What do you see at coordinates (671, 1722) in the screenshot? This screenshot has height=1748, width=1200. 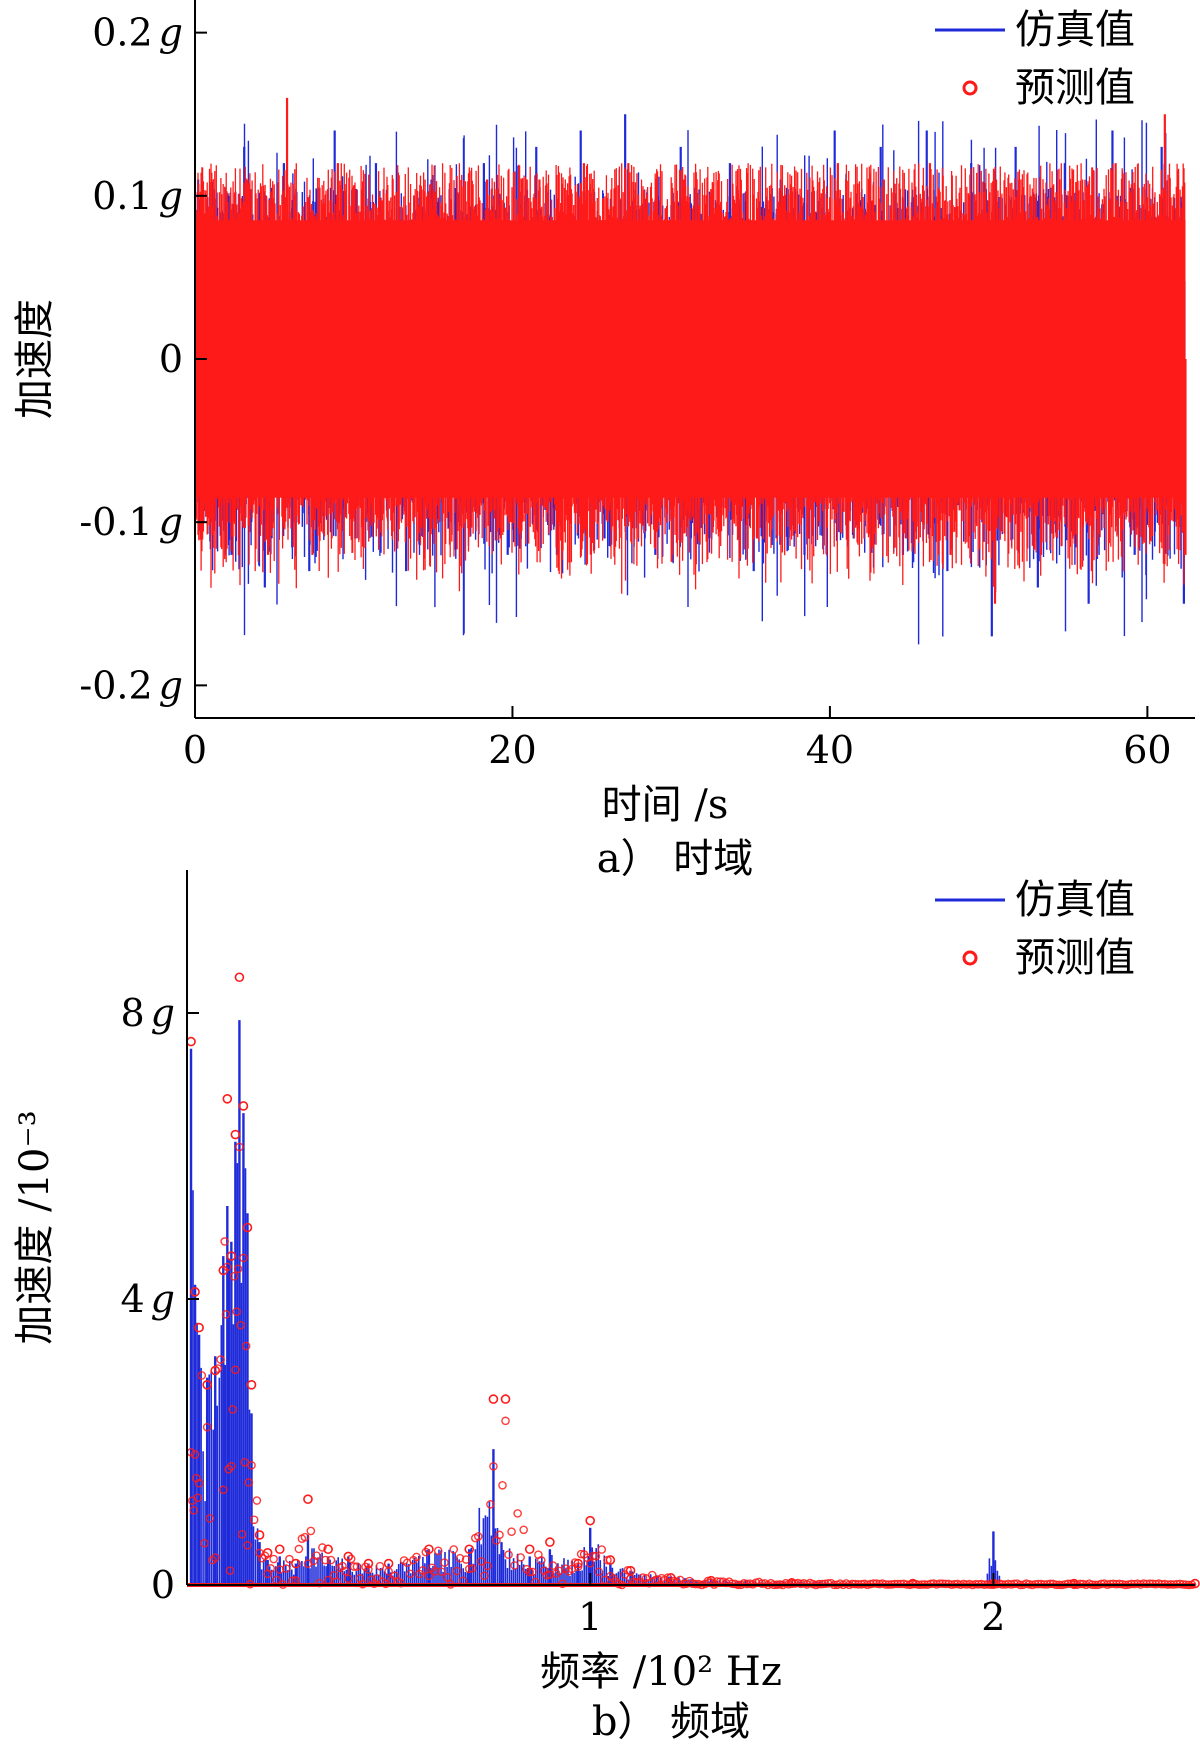 I see `panel-b-caption: b） 频域` at bounding box center [671, 1722].